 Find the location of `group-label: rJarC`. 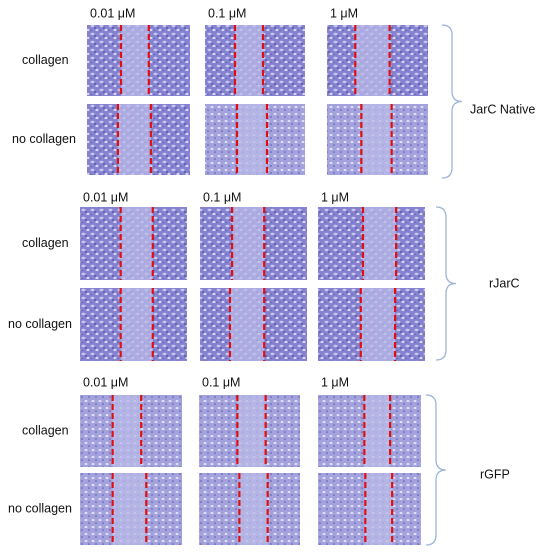

group-label: rJarC is located at coordinates (504, 283).